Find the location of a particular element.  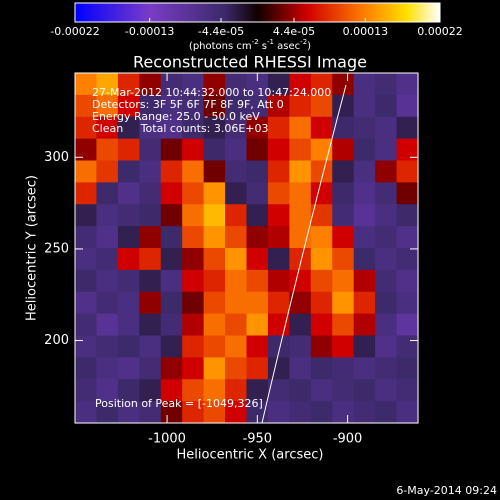

colorbar-tick-label: 0.00022 is located at coordinates (440, 31).